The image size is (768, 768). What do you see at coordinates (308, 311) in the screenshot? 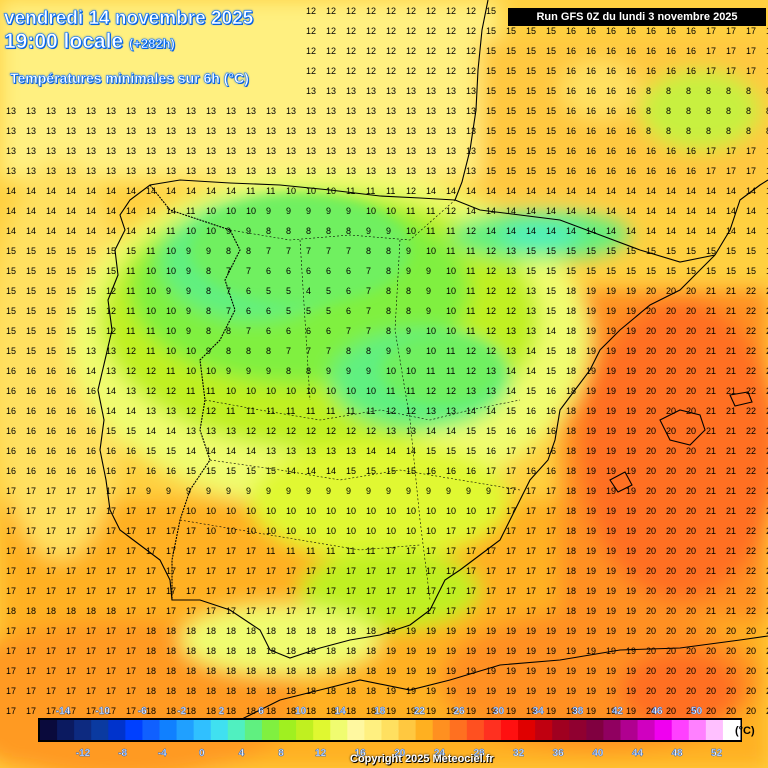
I see `grid-value: 5` at bounding box center [308, 311].